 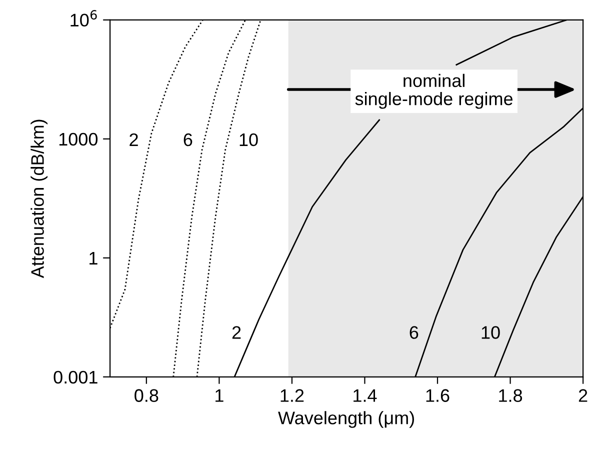 I want to click on x-tick-label: 0.8, so click(x=146, y=395).